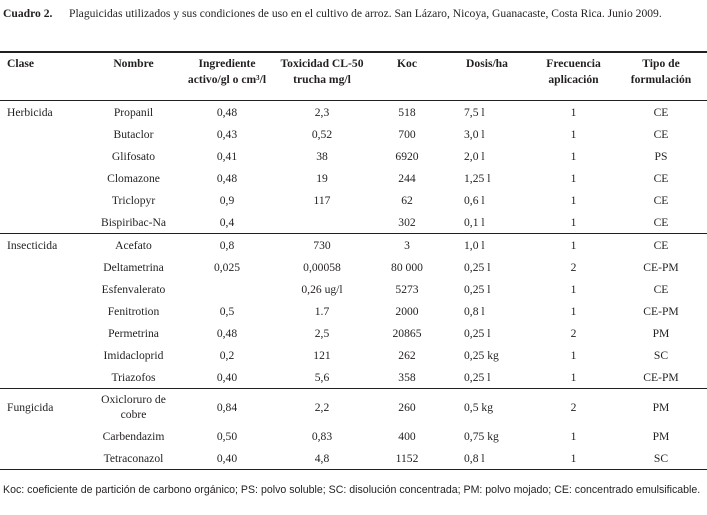 Image resolution: width=707 pixels, height=515 pixels. What do you see at coordinates (407, 245) in the screenshot?
I see `cell-koc: 3` at bounding box center [407, 245].